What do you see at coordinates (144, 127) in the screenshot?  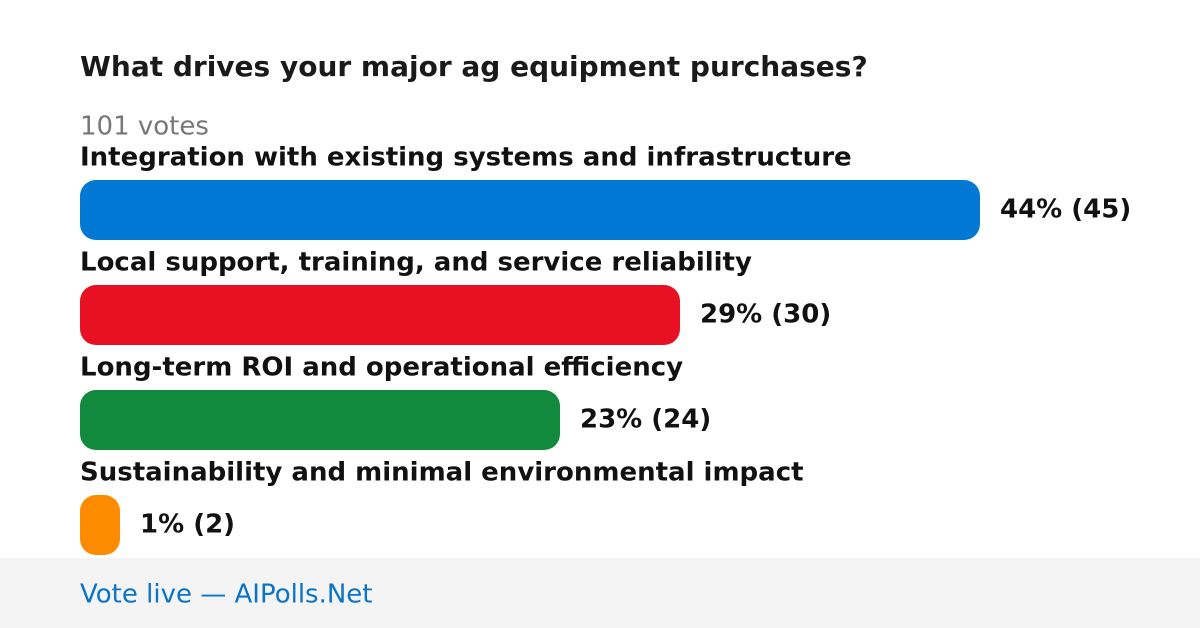 I see `vote-count: 101 votes` at bounding box center [144, 127].